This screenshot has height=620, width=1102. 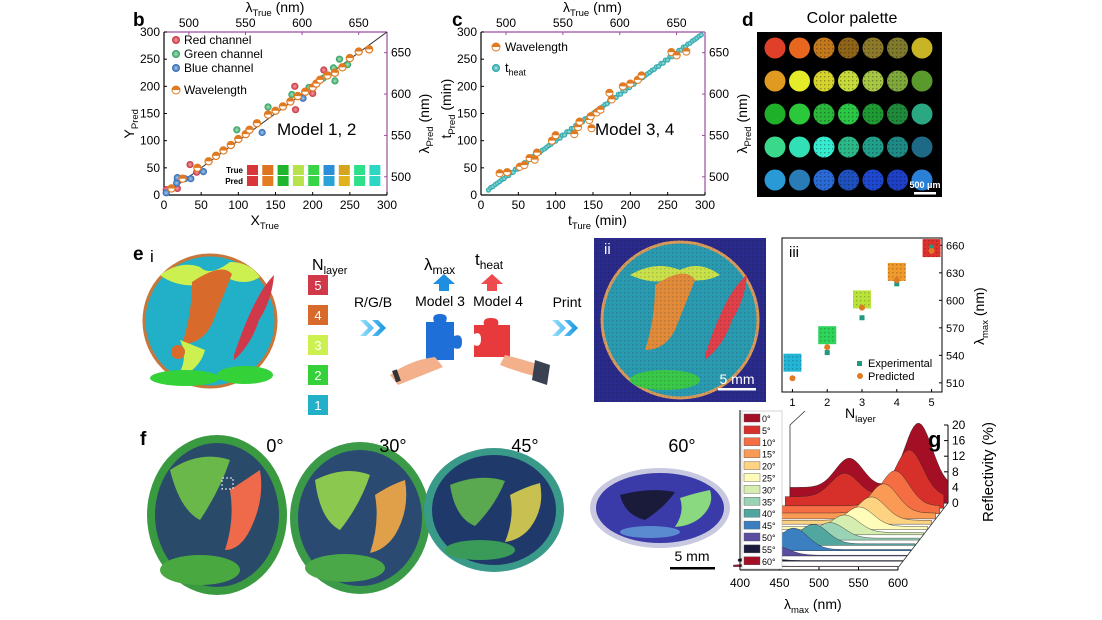 I want to click on layer-swatch, so click(x=318, y=405).